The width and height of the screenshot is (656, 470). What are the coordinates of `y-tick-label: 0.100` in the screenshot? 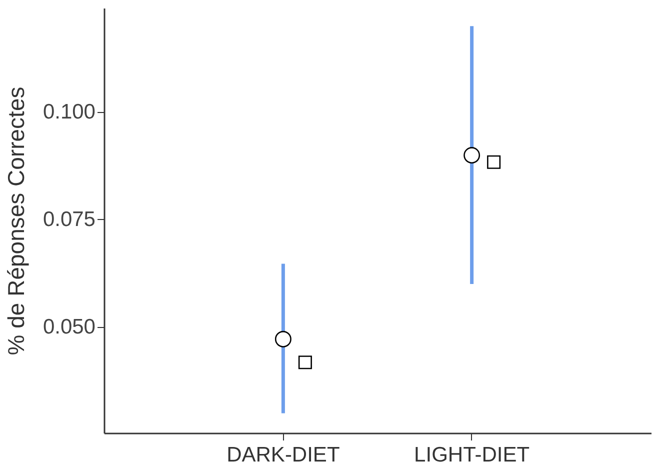 It's located at (69, 112).